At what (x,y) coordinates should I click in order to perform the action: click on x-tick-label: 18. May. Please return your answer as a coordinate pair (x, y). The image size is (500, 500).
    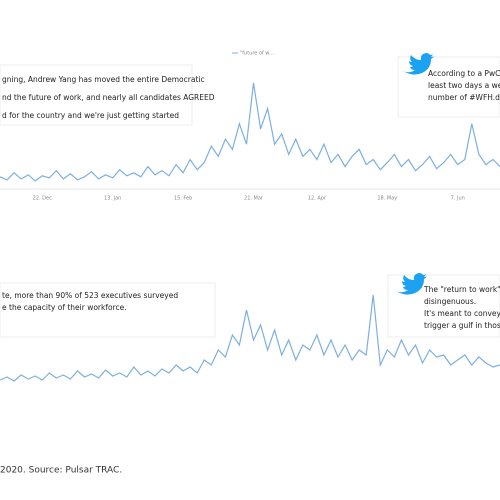
    Looking at the image, I should click on (387, 199).